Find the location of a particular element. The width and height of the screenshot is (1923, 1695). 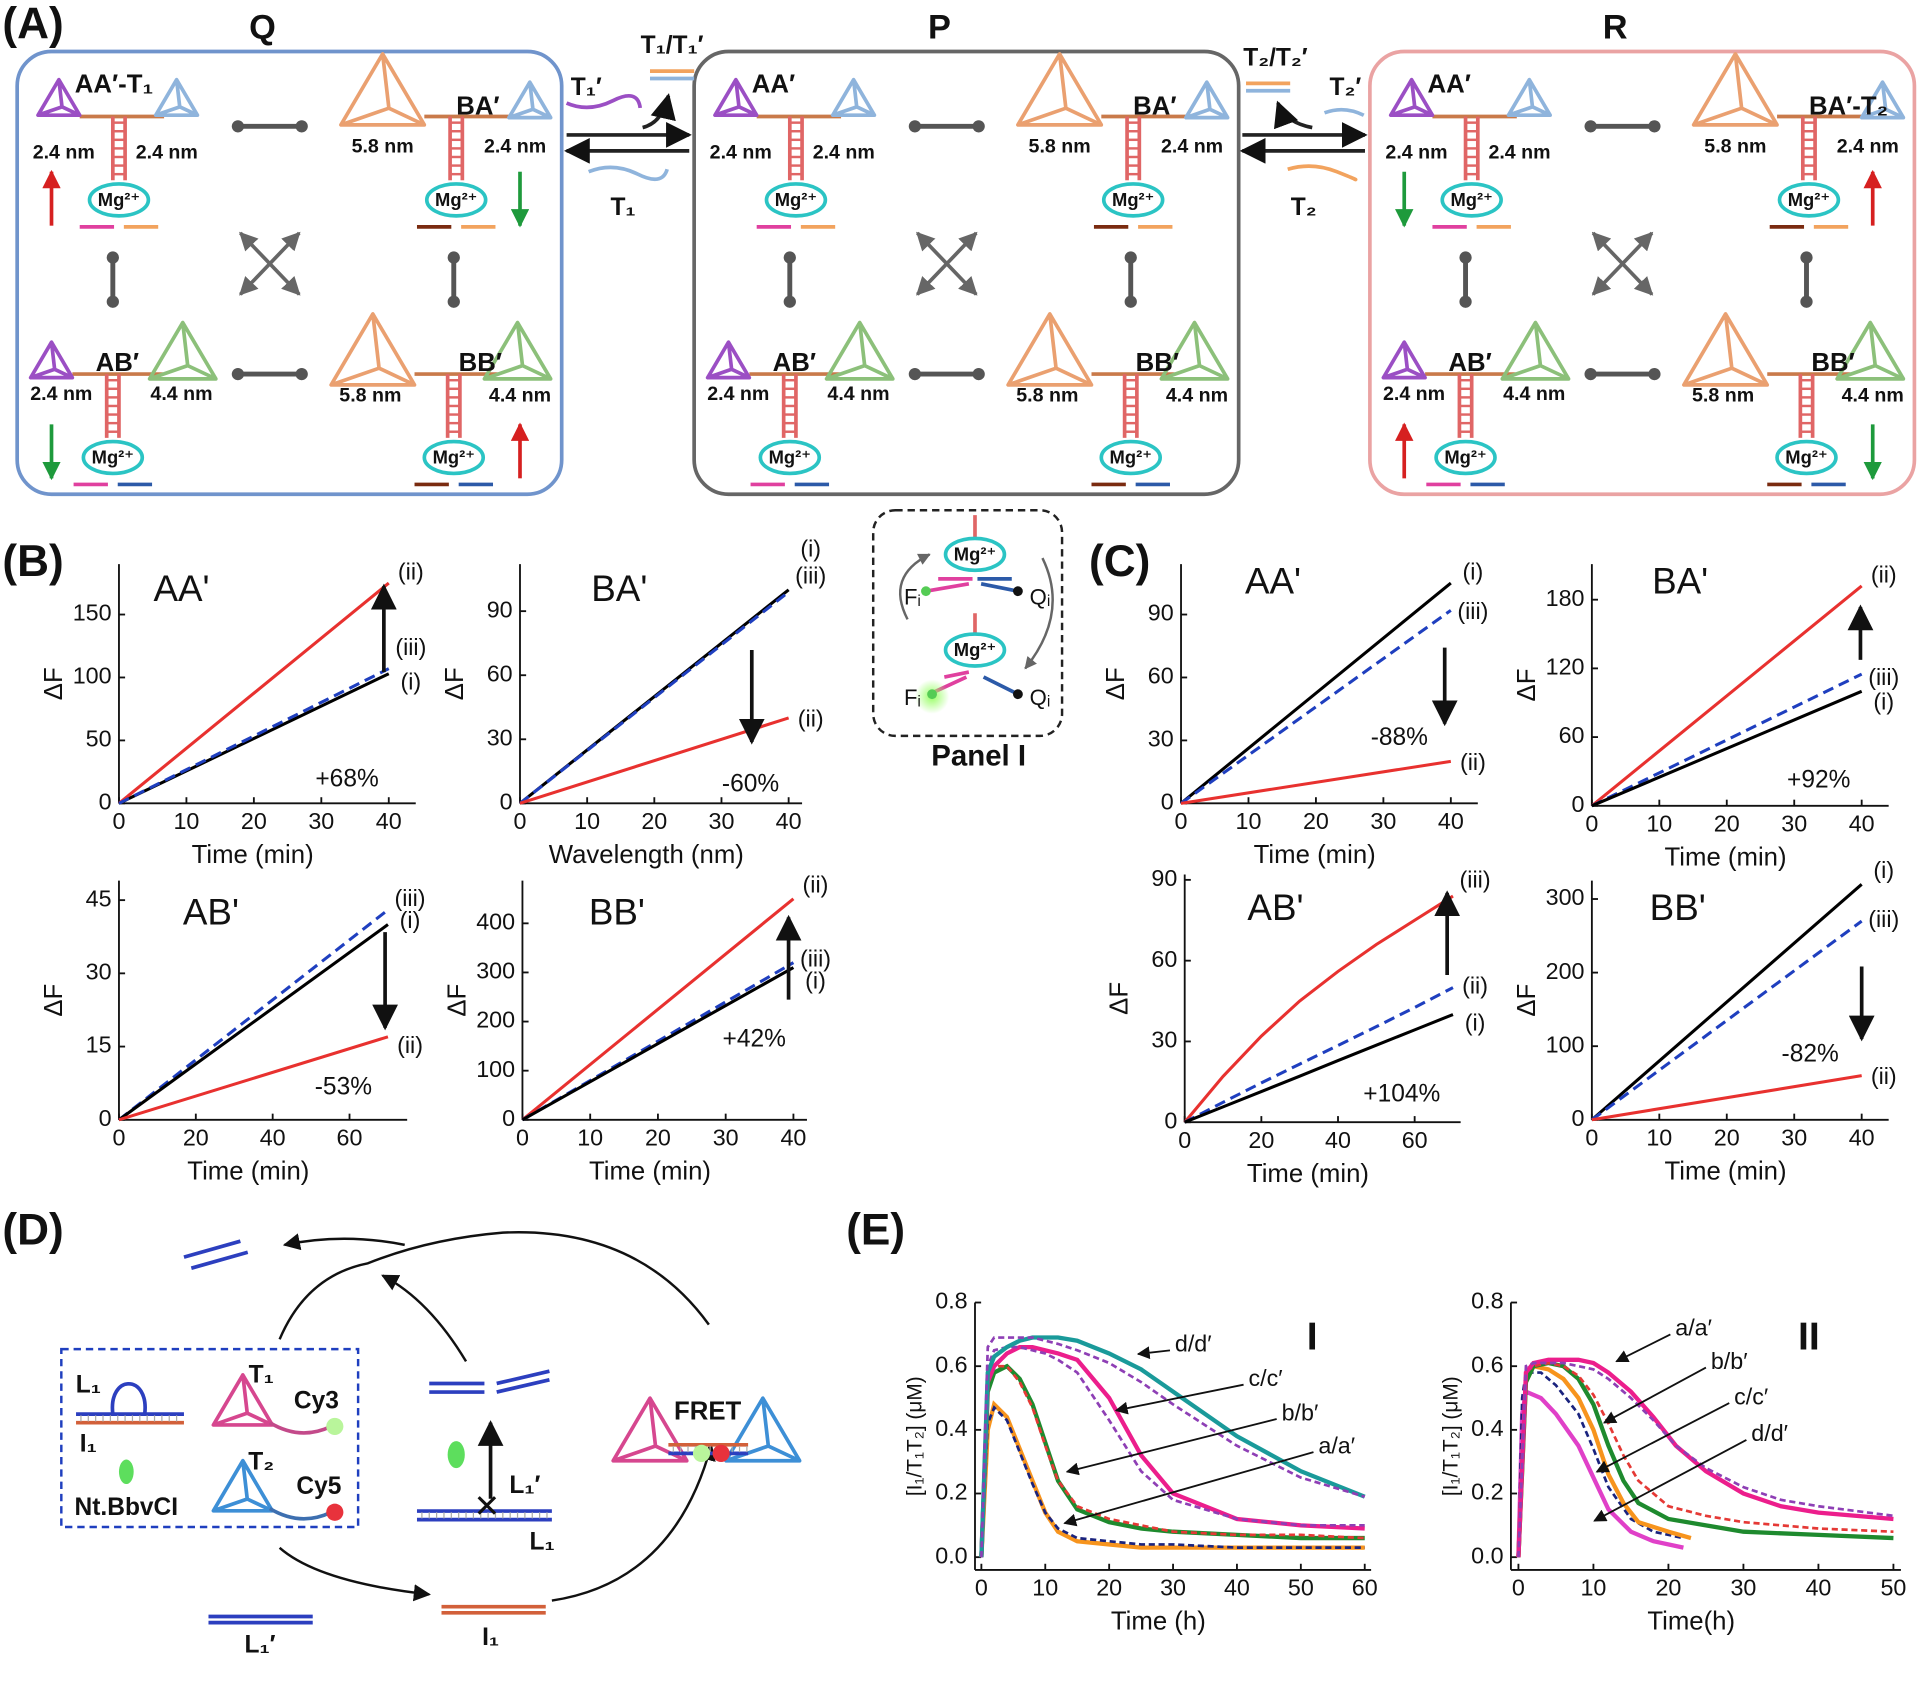

label: (E) is located at coordinates (875, 1229).